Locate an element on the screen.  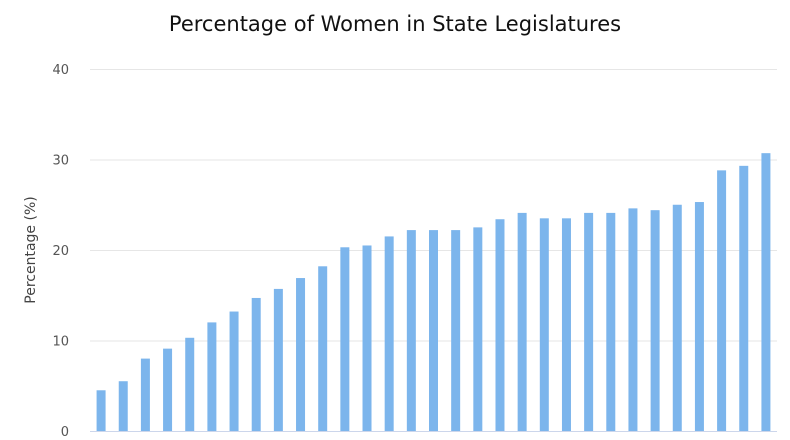
y-tick-label: 0 is located at coordinates (65, 432).